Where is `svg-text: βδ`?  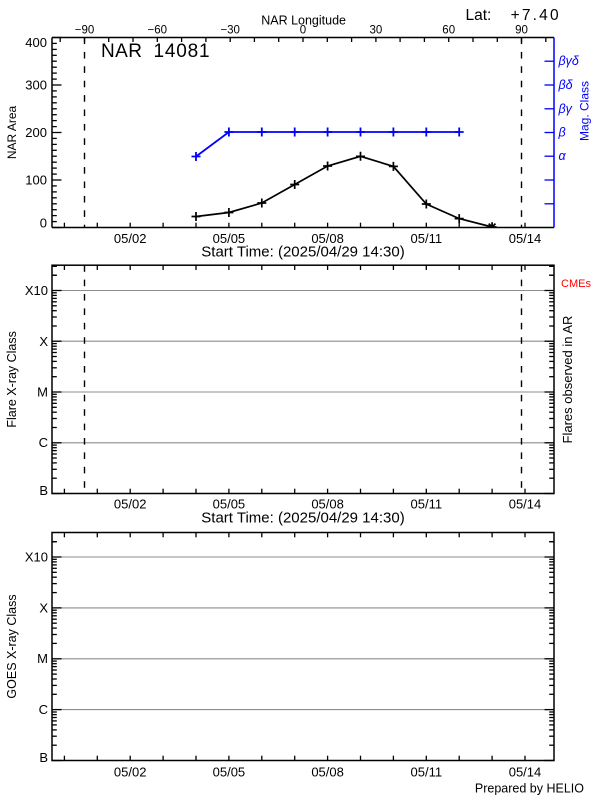
svg-text: βδ is located at coordinates (566, 85).